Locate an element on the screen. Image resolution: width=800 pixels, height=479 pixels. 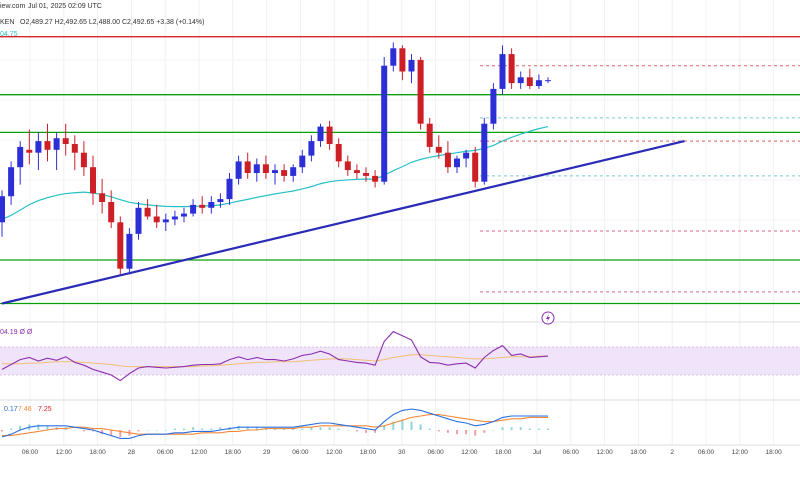
rsi-pane is located at coordinates (400, 356).